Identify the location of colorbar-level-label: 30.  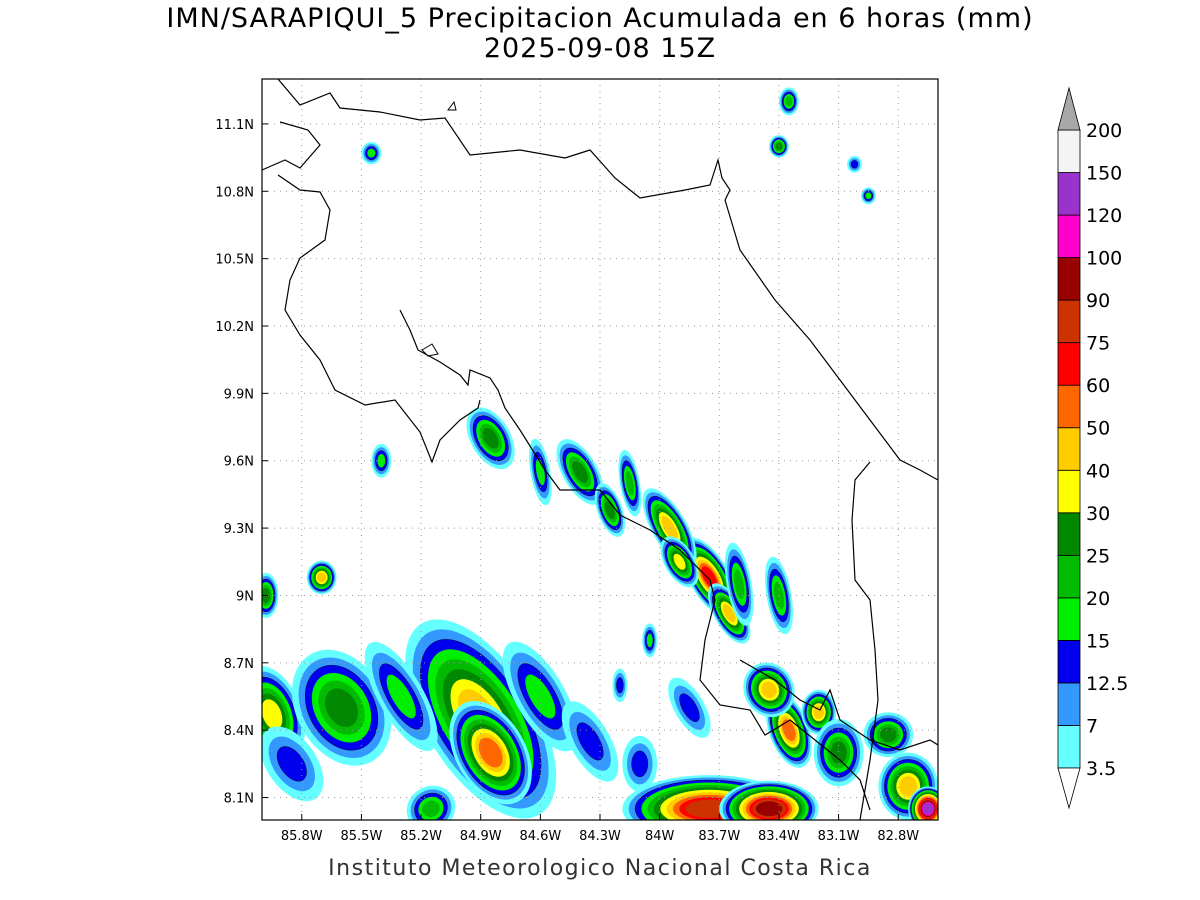
(1098, 514).